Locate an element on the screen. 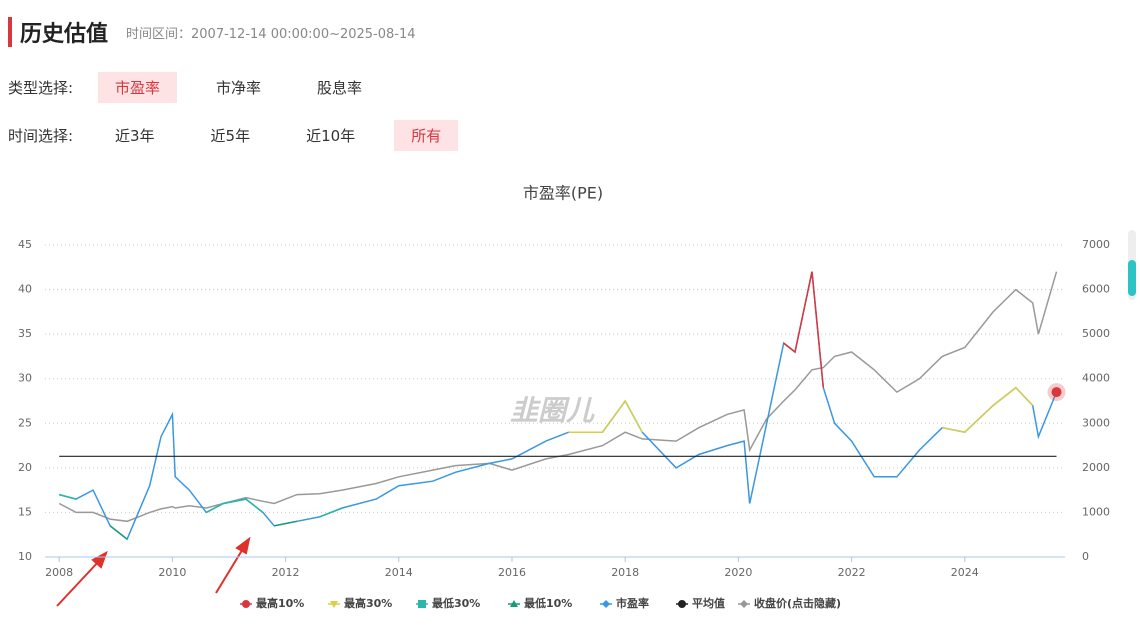 This screenshot has height=631, width=1140. y-tick-label: 35 is located at coordinates (25, 333).